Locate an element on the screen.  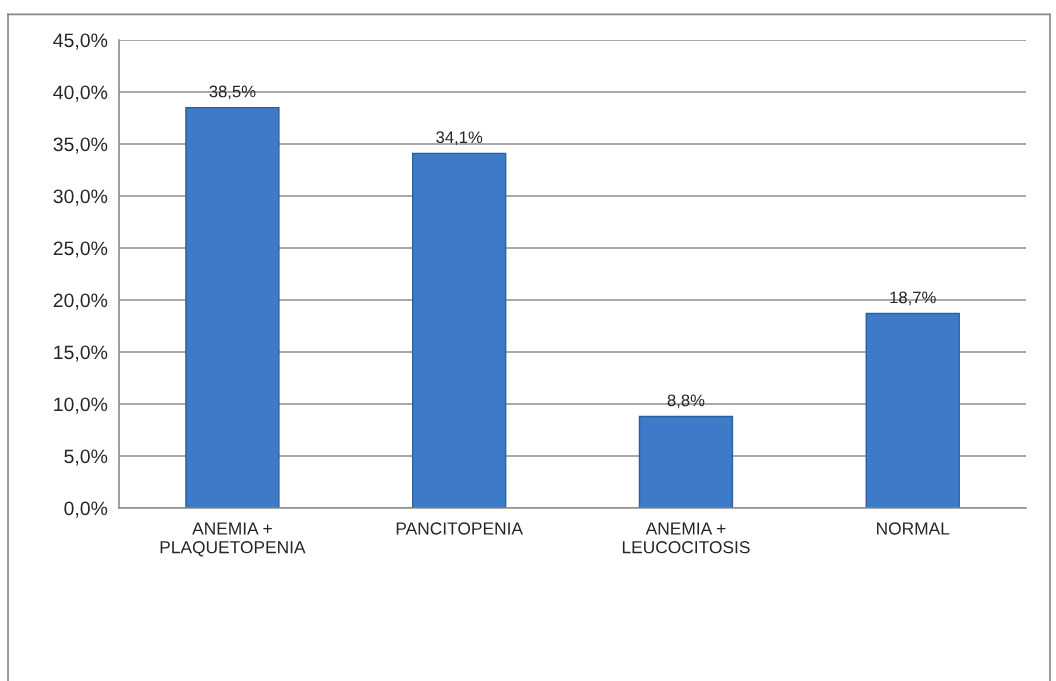
y-tick-label: 35,0% is located at coordinates (80, 145).